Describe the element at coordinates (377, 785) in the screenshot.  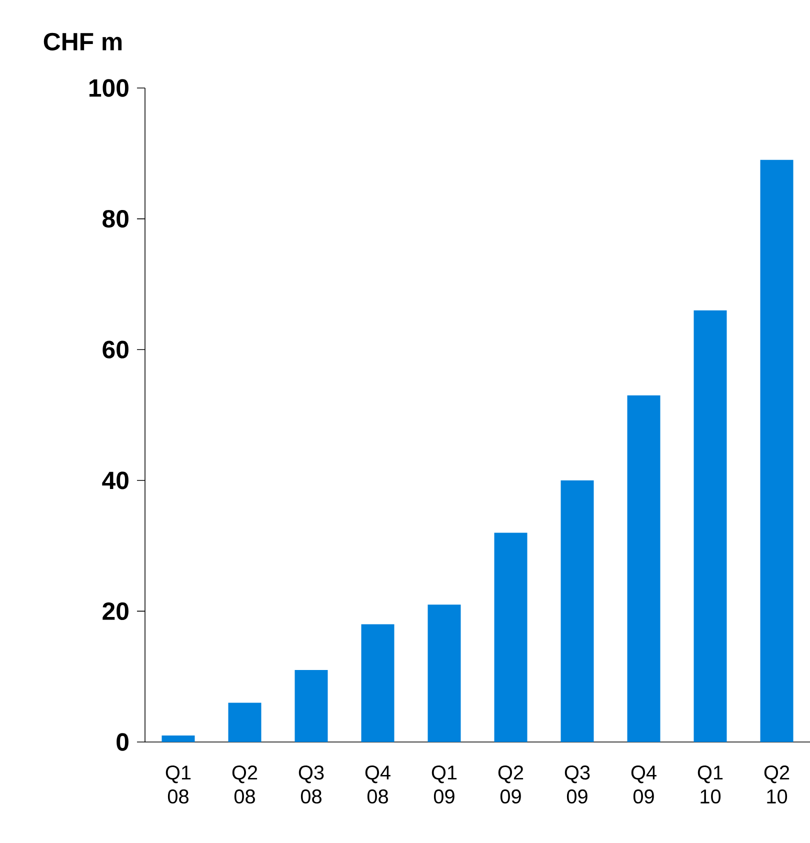
I see `x-tick-label: Q4 08` at that location.